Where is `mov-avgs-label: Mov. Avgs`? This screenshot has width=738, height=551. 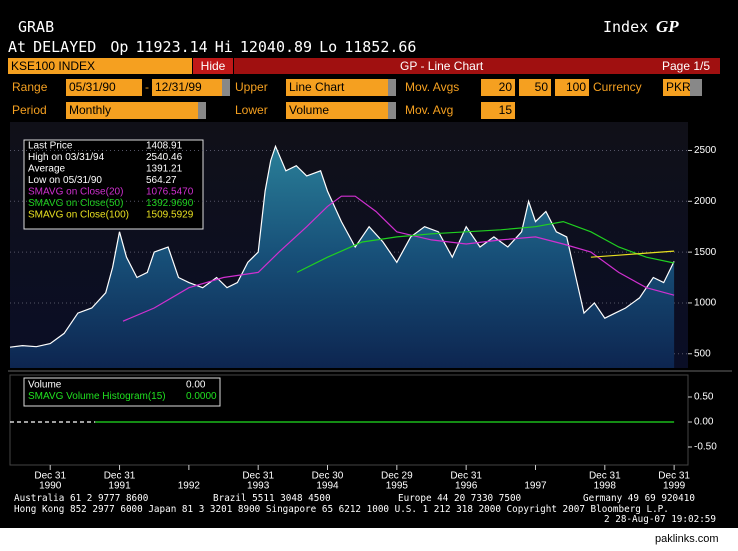
mov-avgs-label: Mov. Avgs is located at coordinates (432, 87).